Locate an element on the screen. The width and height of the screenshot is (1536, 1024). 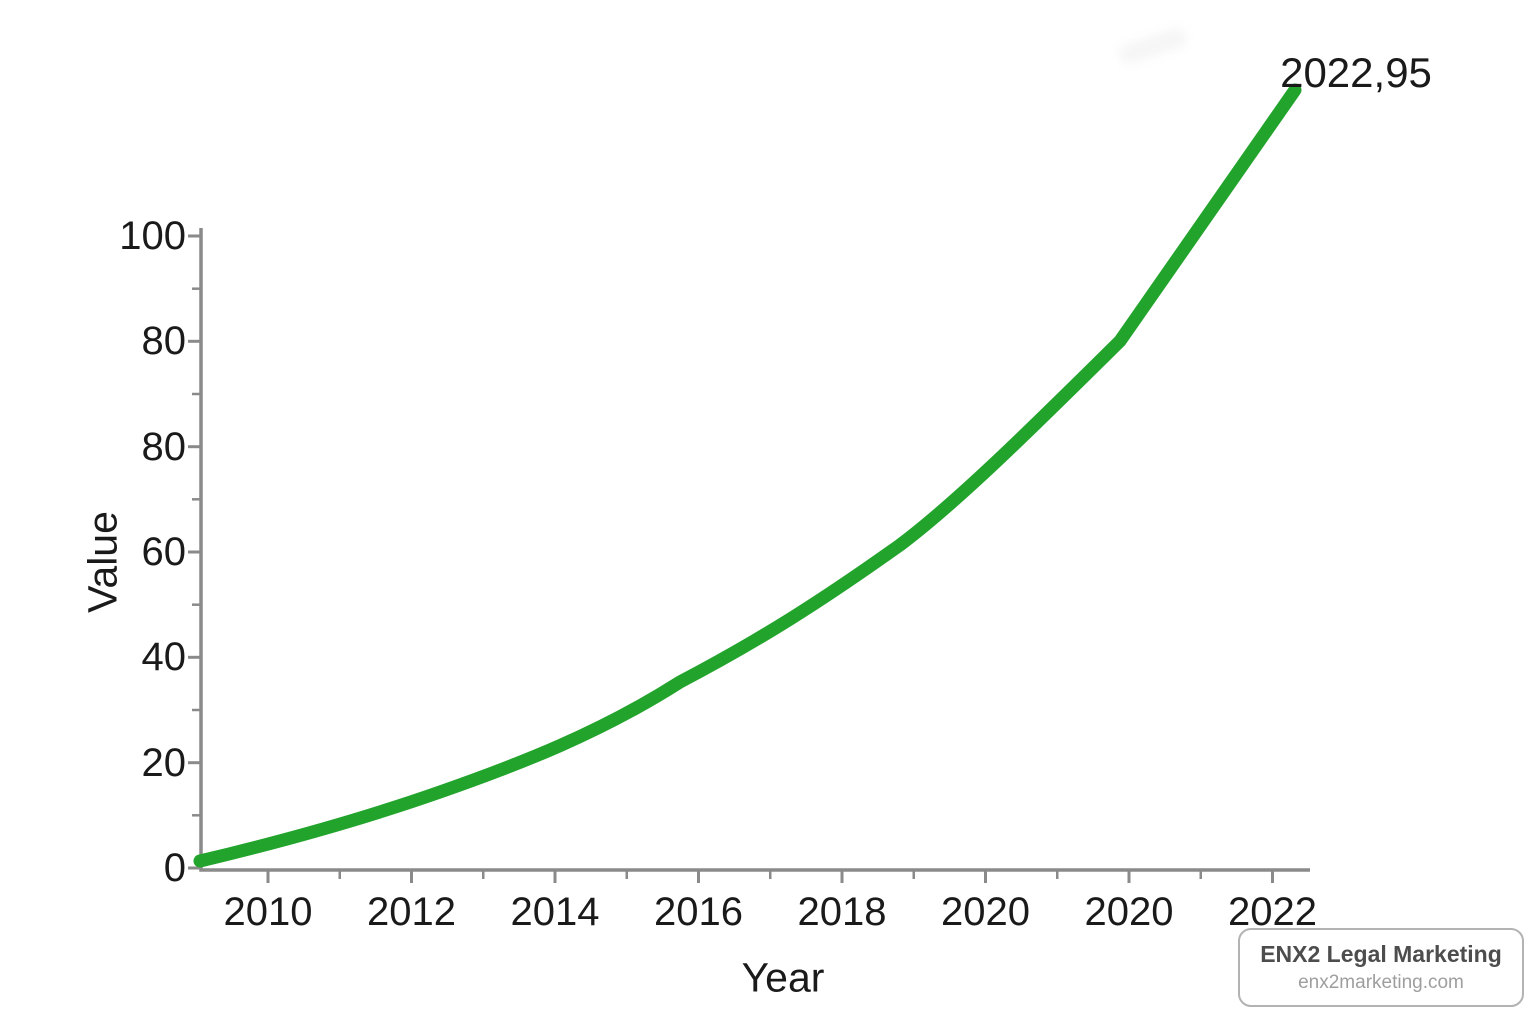
x-tick-label: 2022 is located at coordinates (1272, 912).